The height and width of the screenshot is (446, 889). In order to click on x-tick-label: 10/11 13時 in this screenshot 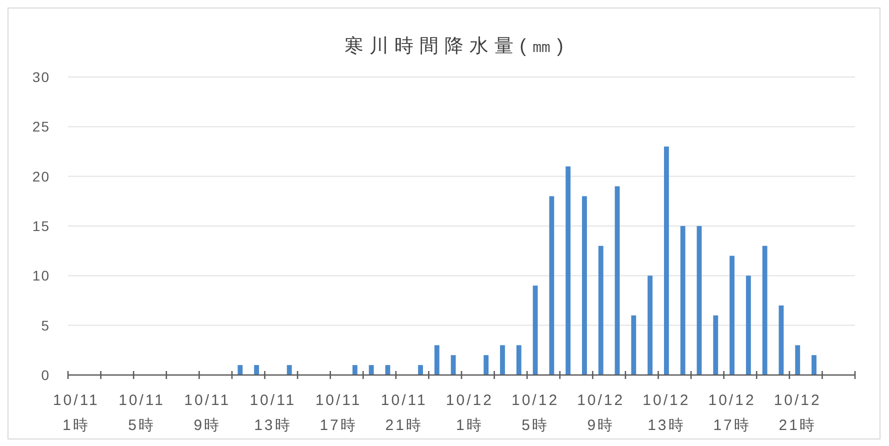, I will do `click(273, 413)`.